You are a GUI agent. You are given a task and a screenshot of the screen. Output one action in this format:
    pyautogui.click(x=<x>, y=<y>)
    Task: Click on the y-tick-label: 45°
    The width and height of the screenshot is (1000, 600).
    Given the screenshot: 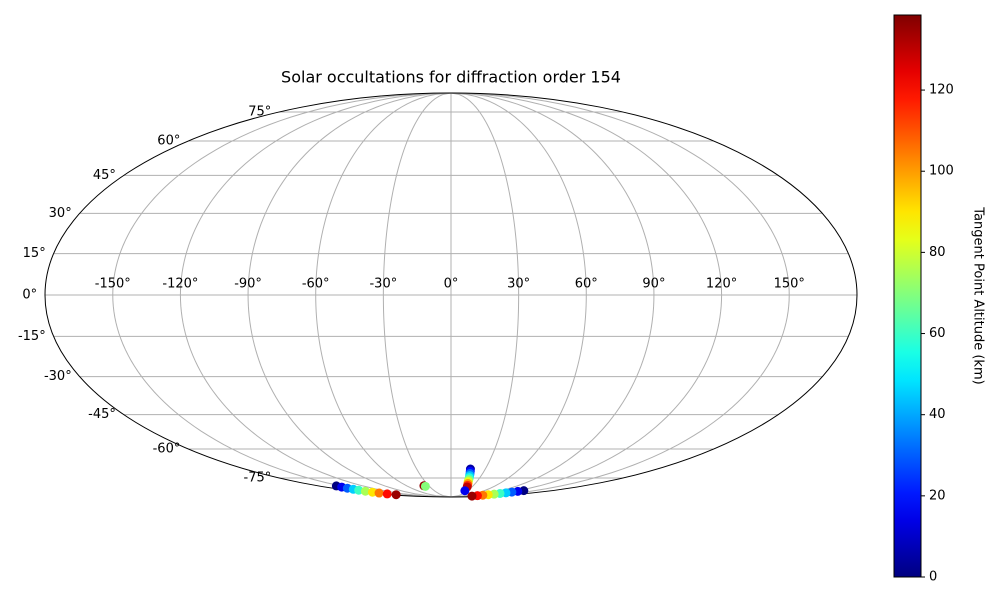 What is the action you would take?
    pyautogui.click(x=104, y=175)
    